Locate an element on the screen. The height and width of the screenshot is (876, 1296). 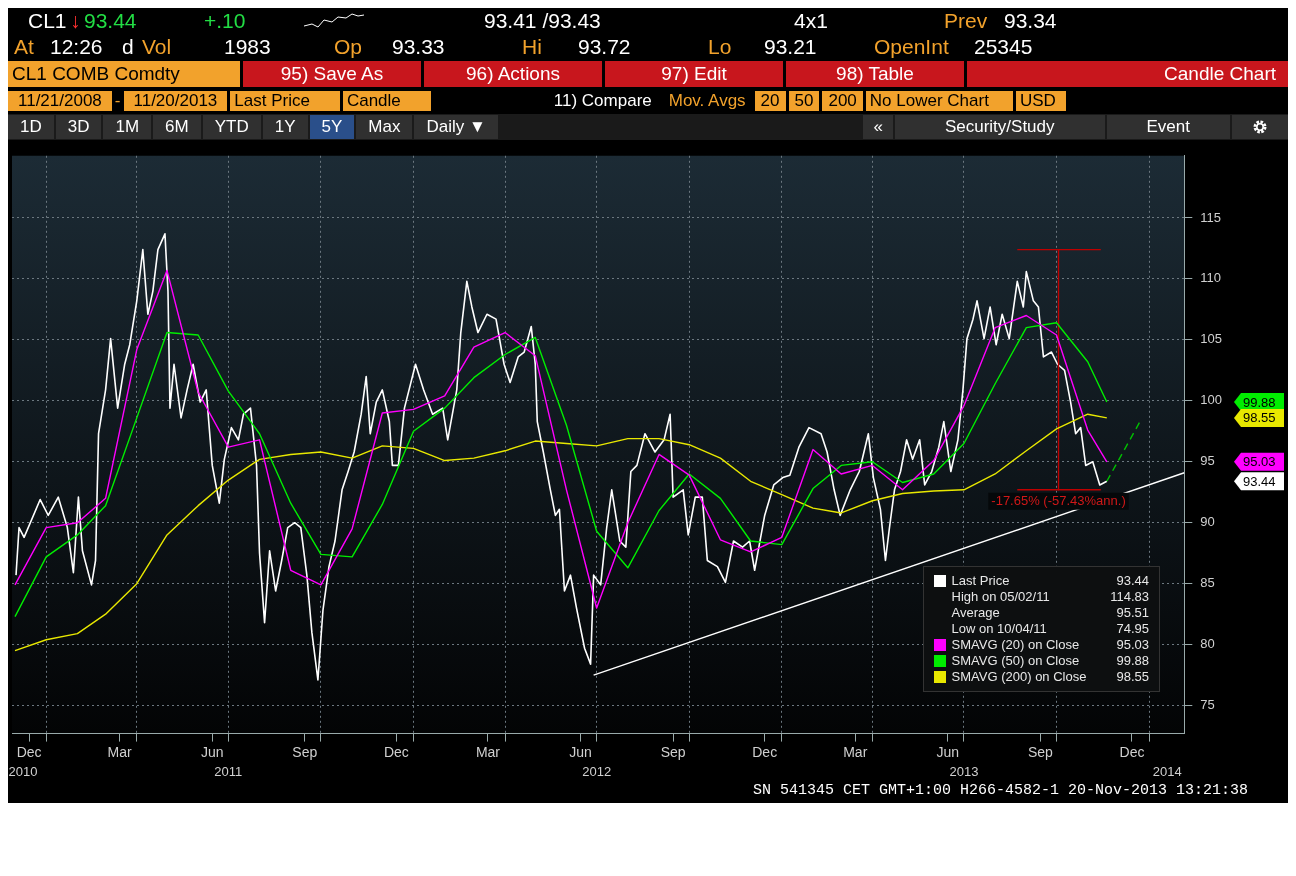
text: Lo is located at coordinates (720, 47).